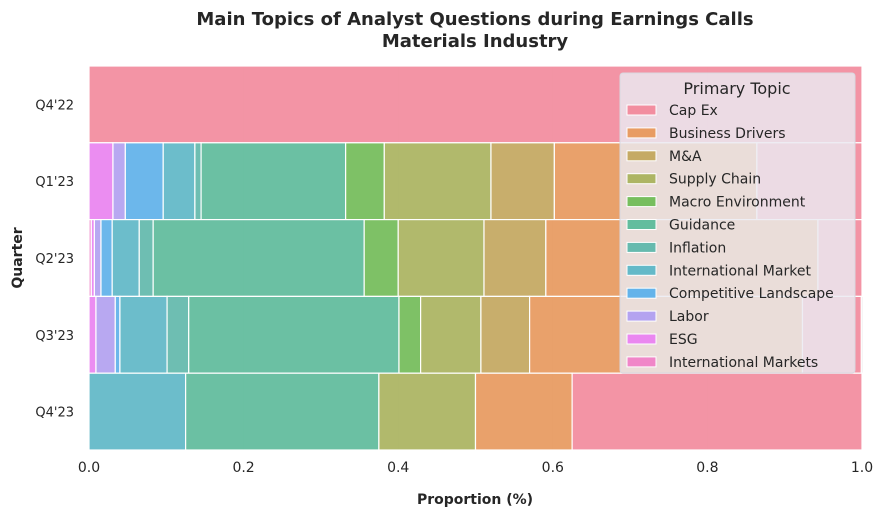  Describe the element at coordinates (693, 111) in the screenshot. I see `legend-label: Cap Ex` at that location.